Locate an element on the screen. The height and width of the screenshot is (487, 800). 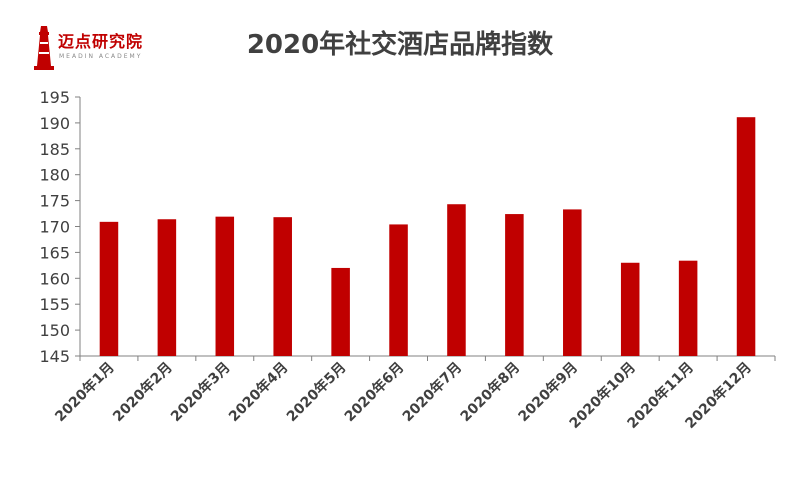
x-tick-label: 2020年5月 is located at coordinates (316, 392).